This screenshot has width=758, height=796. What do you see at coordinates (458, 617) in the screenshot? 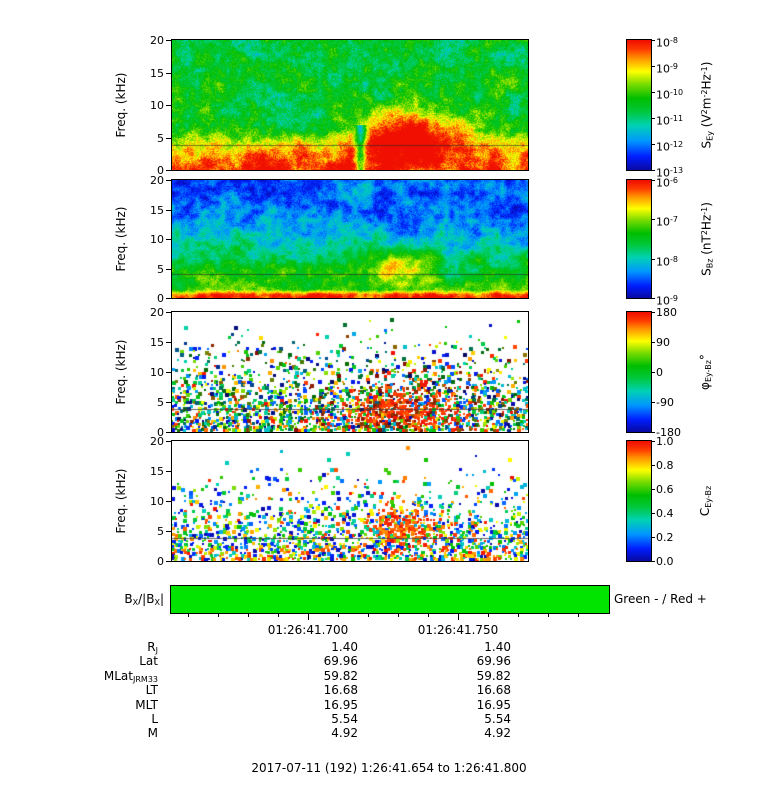
I see `time-tick-mark` at bounding box center [458, 617].